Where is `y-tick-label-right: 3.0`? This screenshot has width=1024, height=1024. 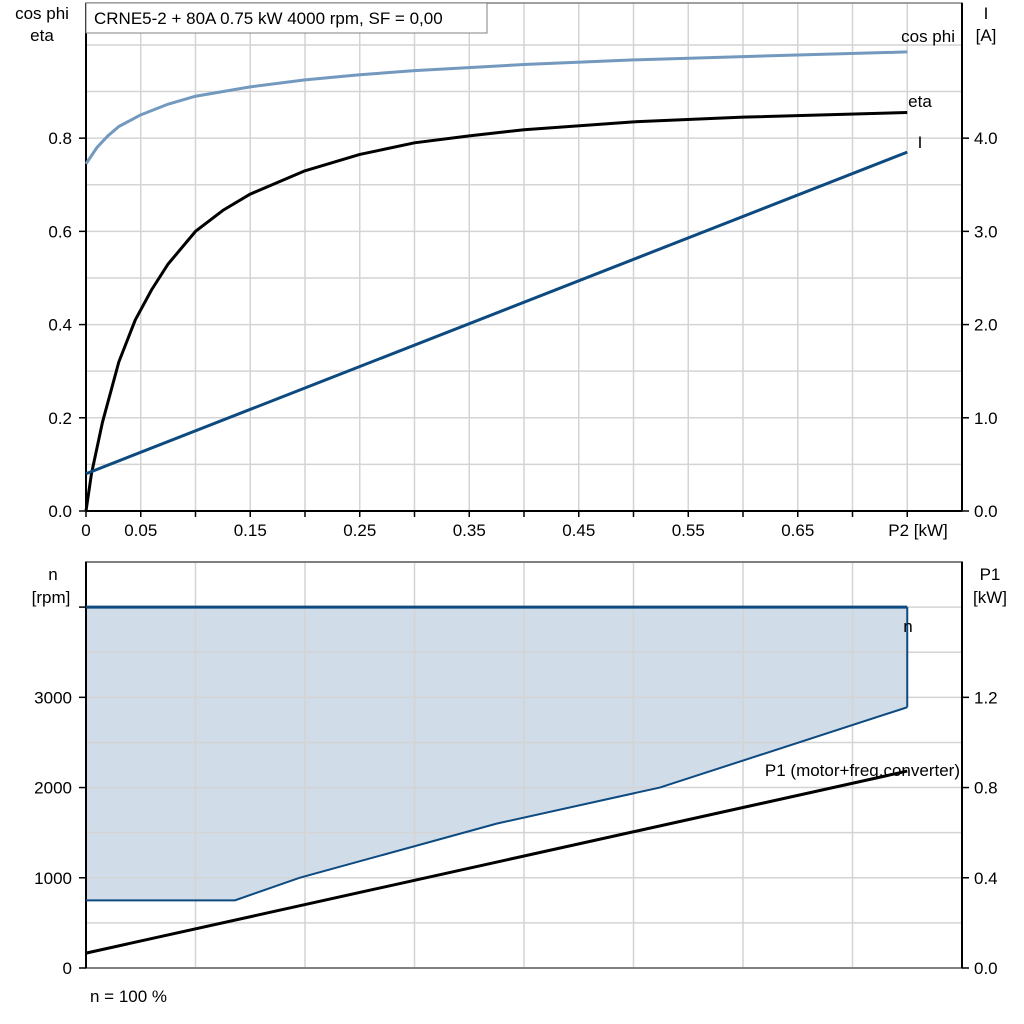 y-tick-label-right: 3.0 is located at coordinates (986, 231).